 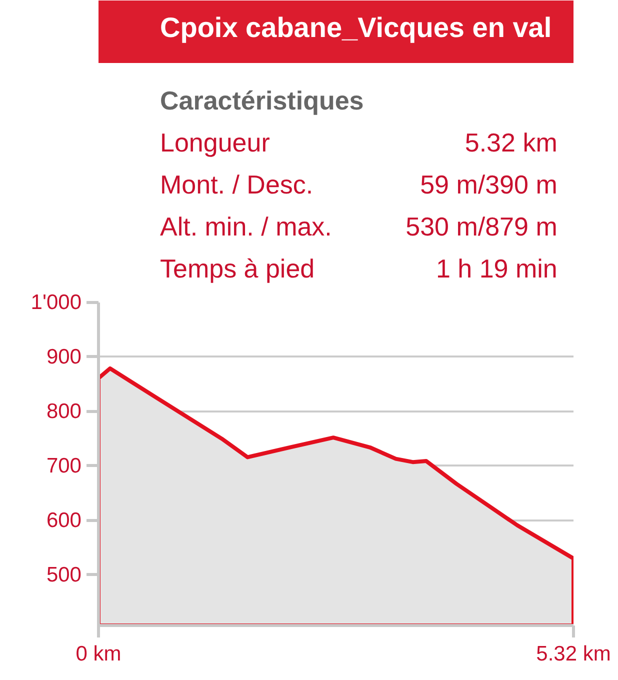 What do you see at coordinates (215, 143) in the screenshot?
I see `text: Longueur` at bounding box center [215, 143].